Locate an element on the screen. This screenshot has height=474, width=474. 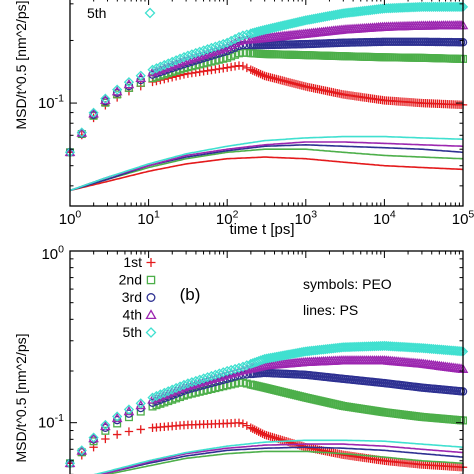
series-line-2nd is located at coordinates (266, 170).